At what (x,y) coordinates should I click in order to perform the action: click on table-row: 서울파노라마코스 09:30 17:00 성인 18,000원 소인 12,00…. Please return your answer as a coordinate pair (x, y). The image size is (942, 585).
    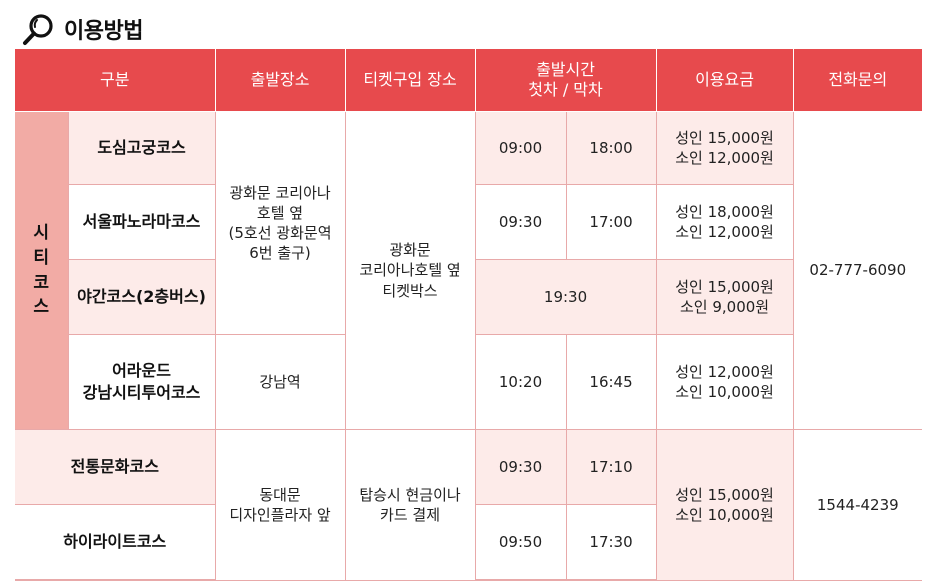
    Looking at the image, I should click on (468, 222).